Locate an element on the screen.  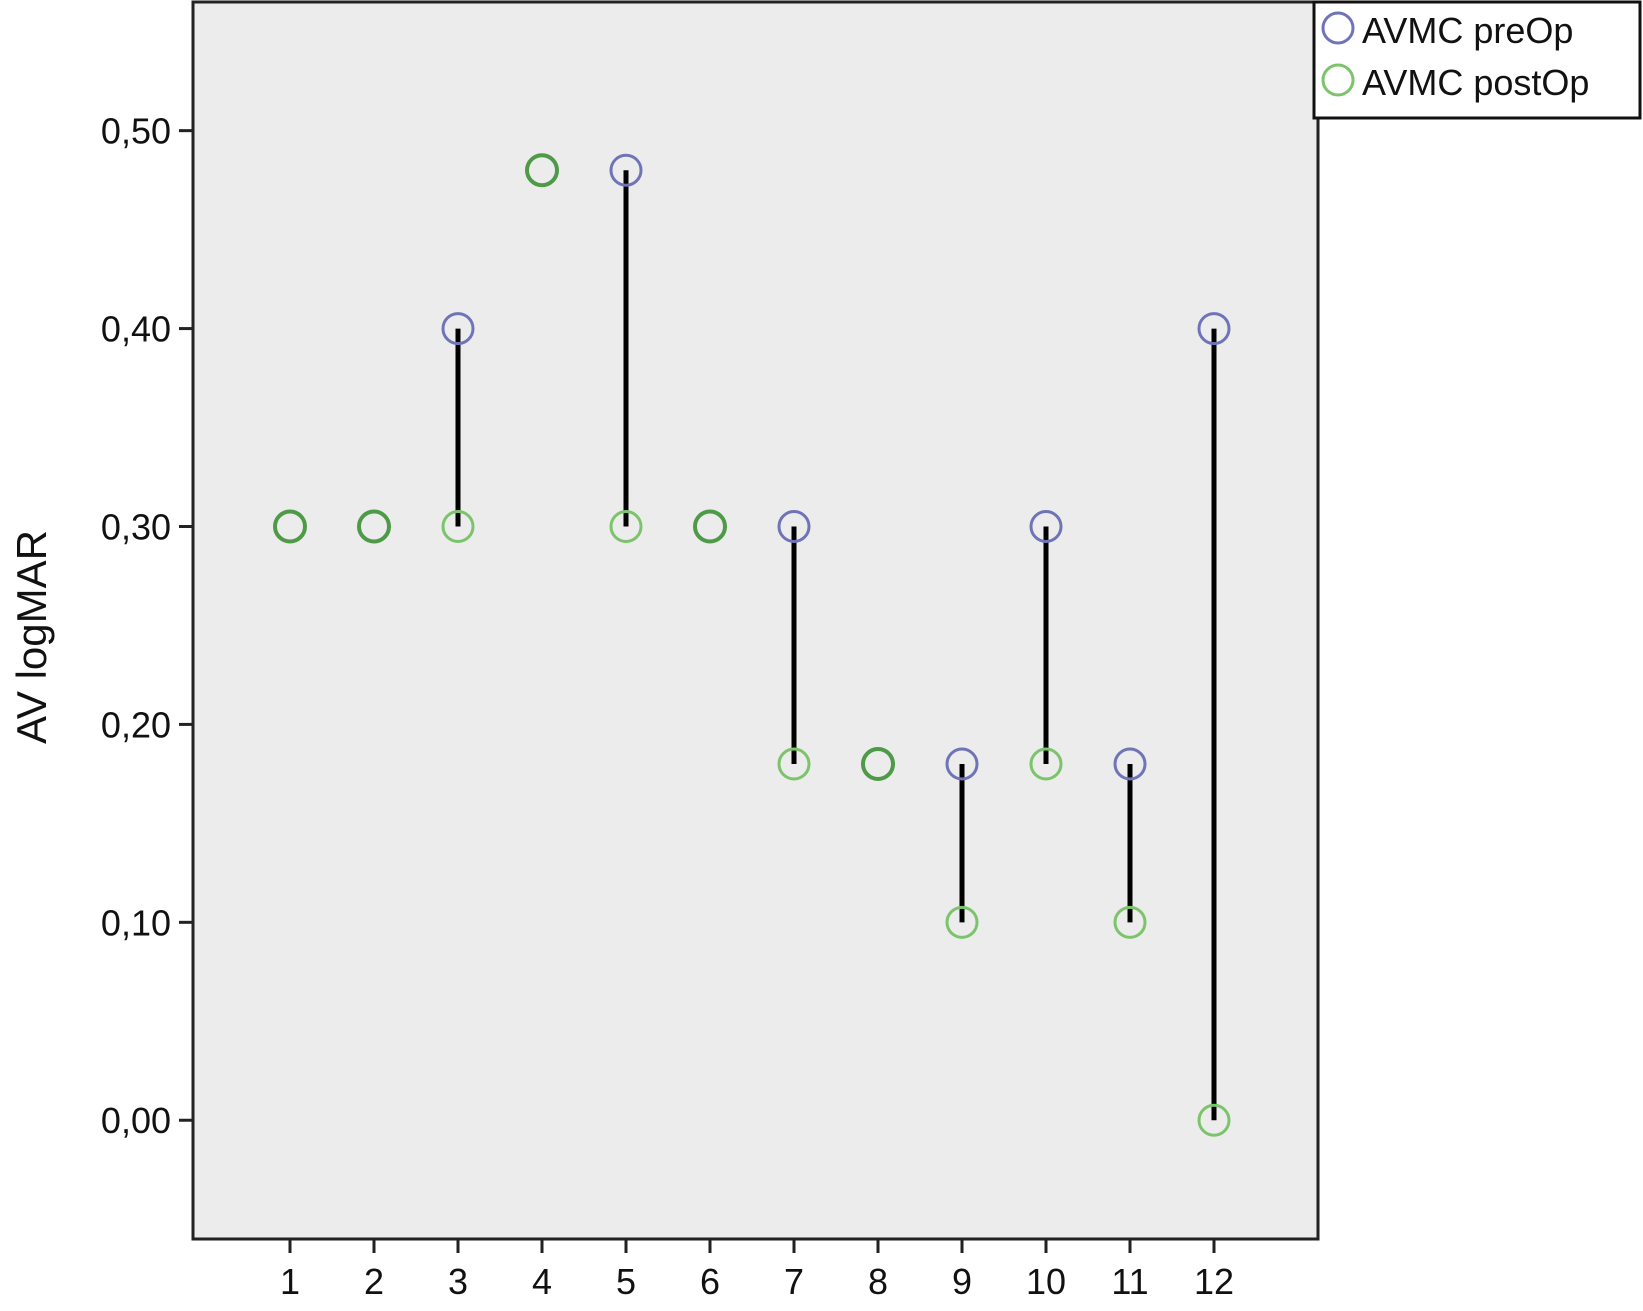
x-tick-label: 12 is located at coordinates (1214, 1281).